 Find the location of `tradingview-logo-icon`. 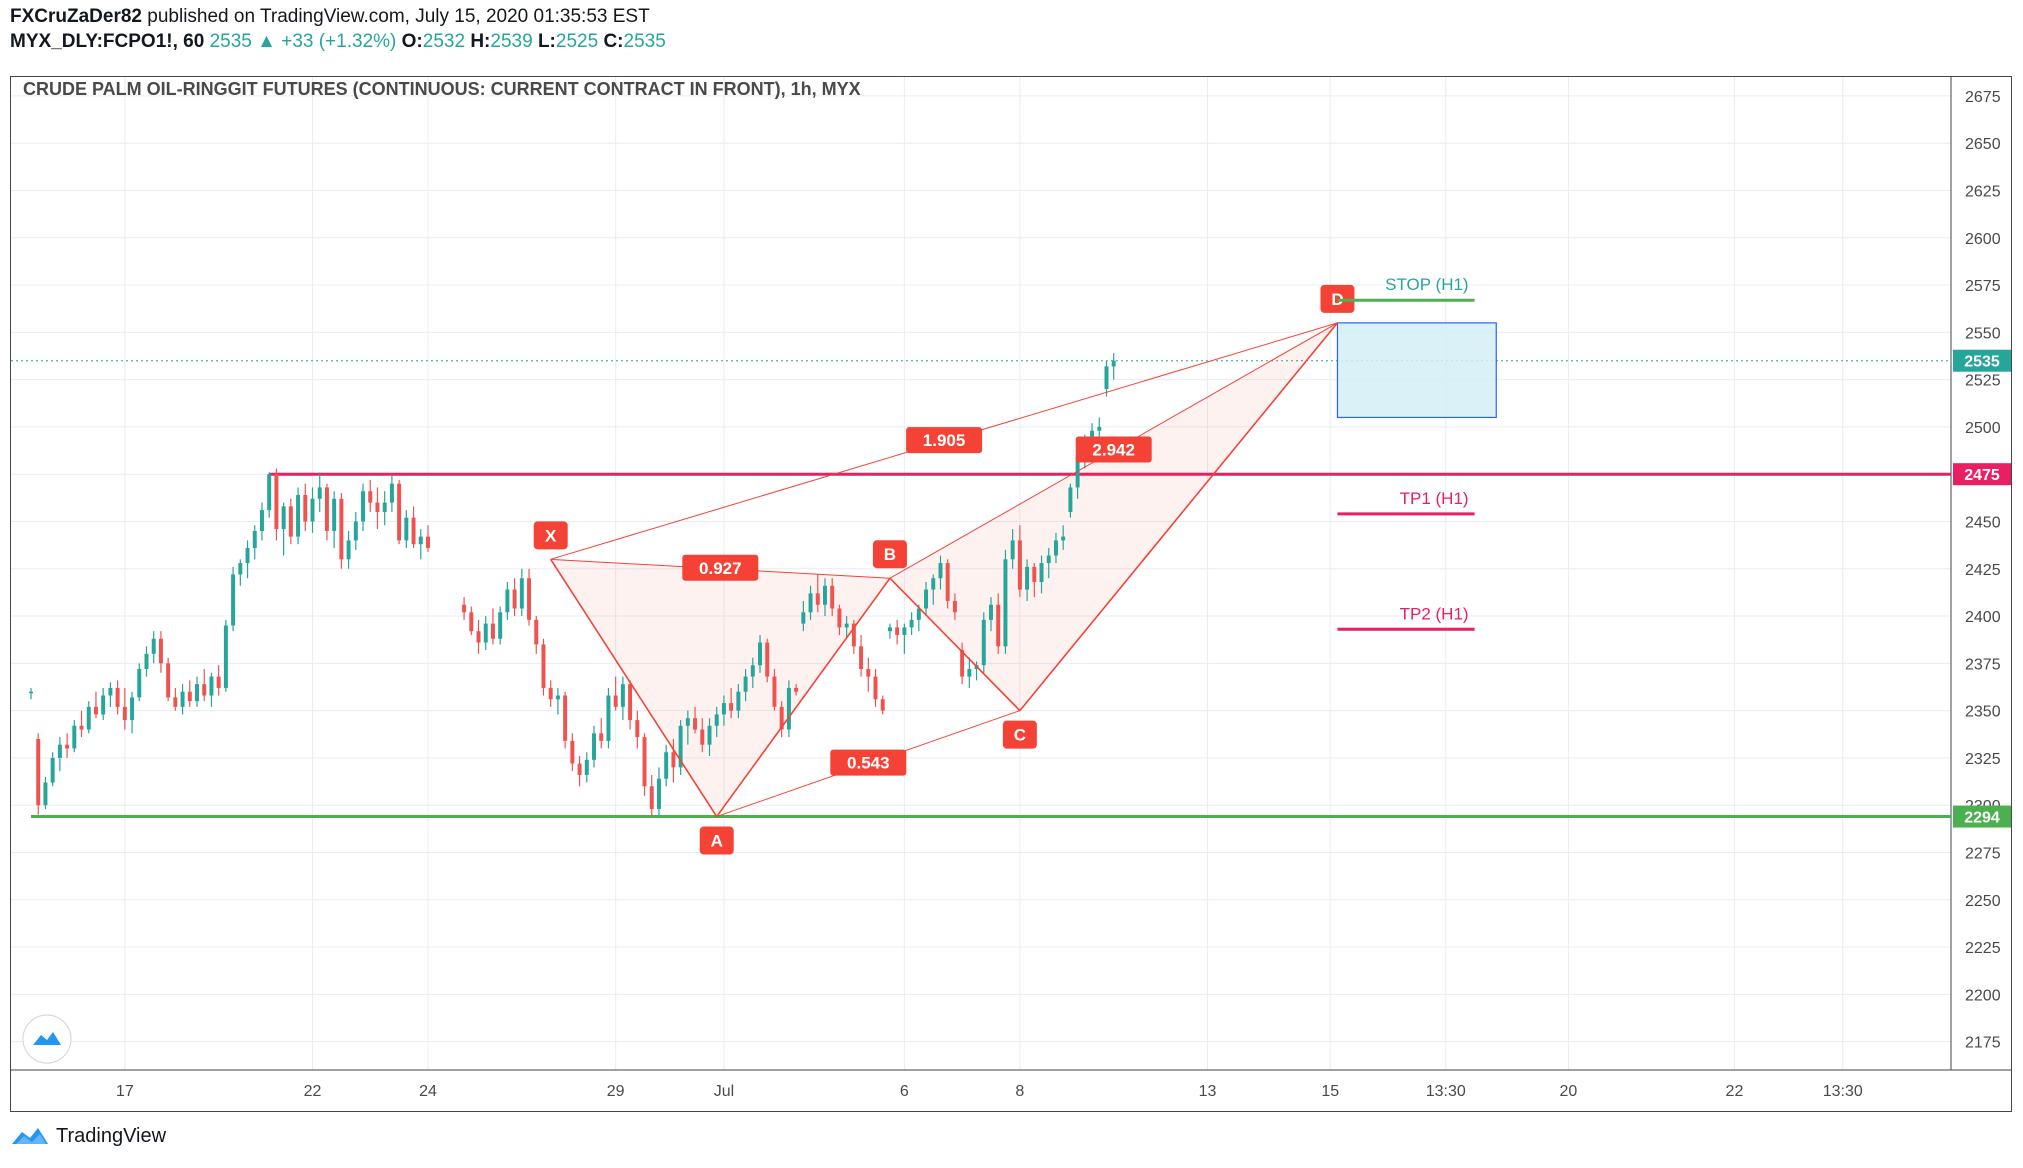

tradingview-logo-icon is located at coordinates (30, 1136).